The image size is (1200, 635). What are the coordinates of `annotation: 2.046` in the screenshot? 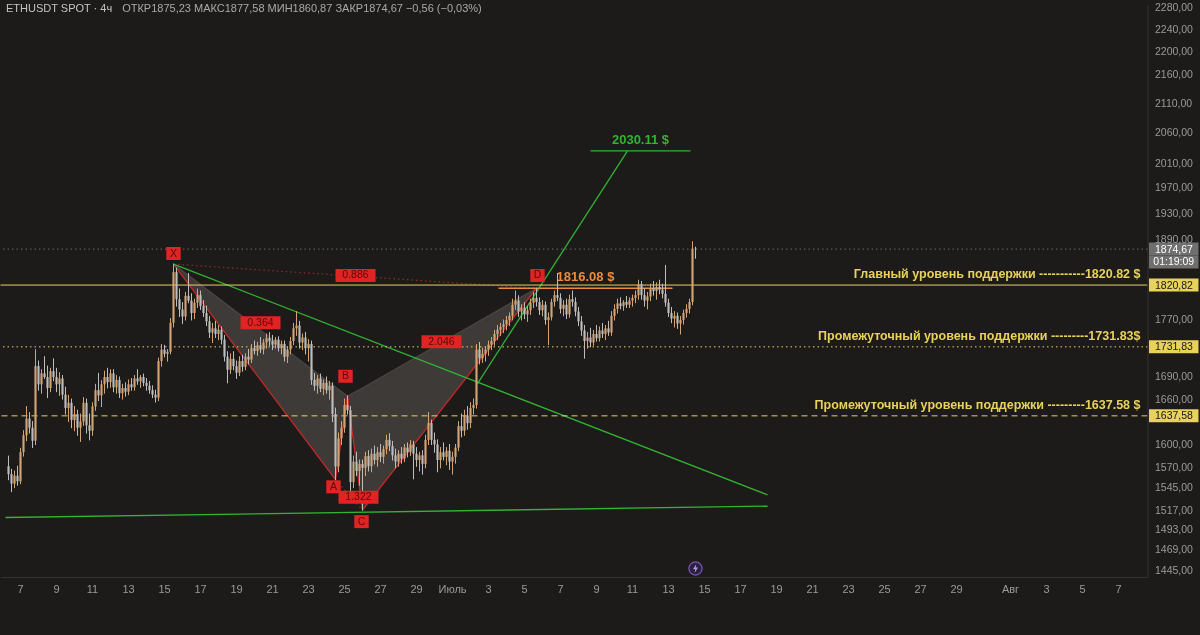 It's located at (441, 340).